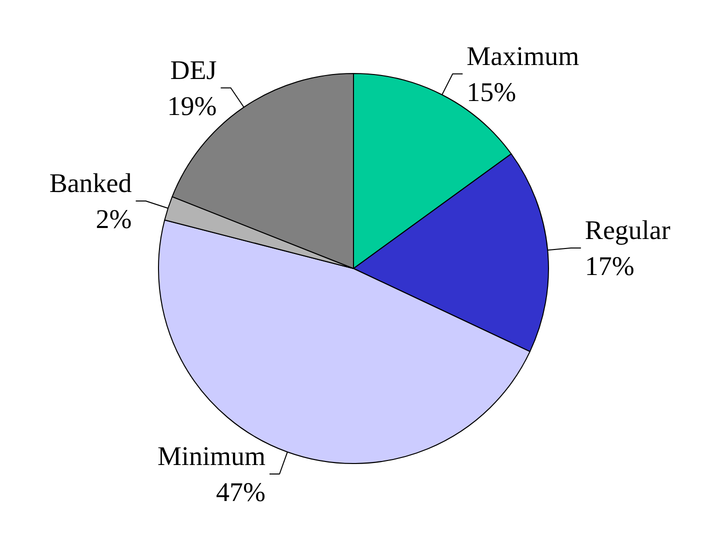 The width and height of the screenshot is (701, 546). I want to click on slice-label: Minimum, so click(212, 455).